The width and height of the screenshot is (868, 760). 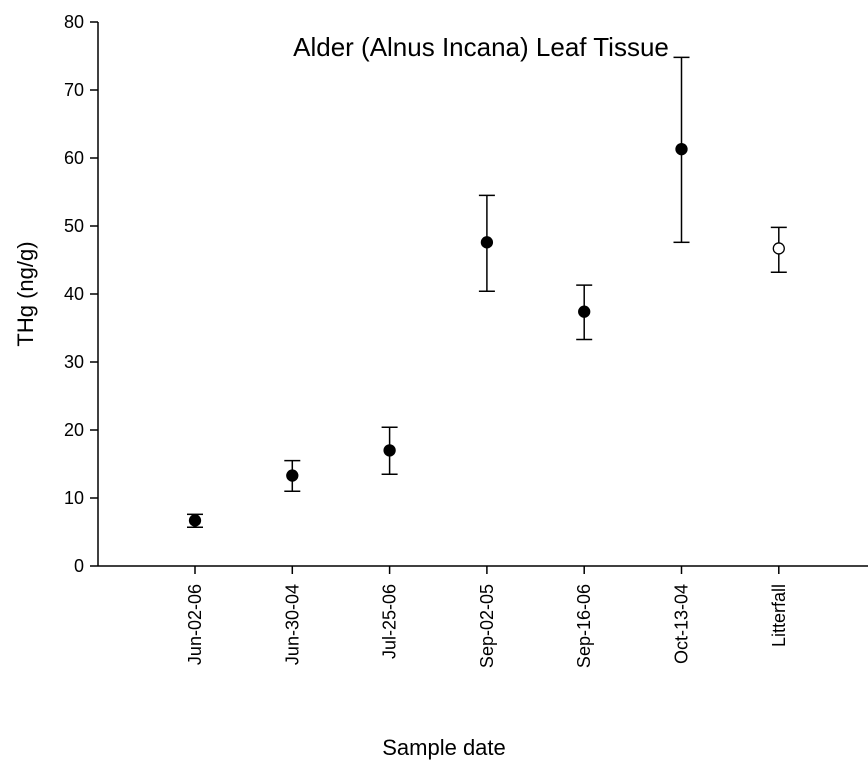 I want to click on x-tick-label: Jun-30-04, so click(x=292, y=624).